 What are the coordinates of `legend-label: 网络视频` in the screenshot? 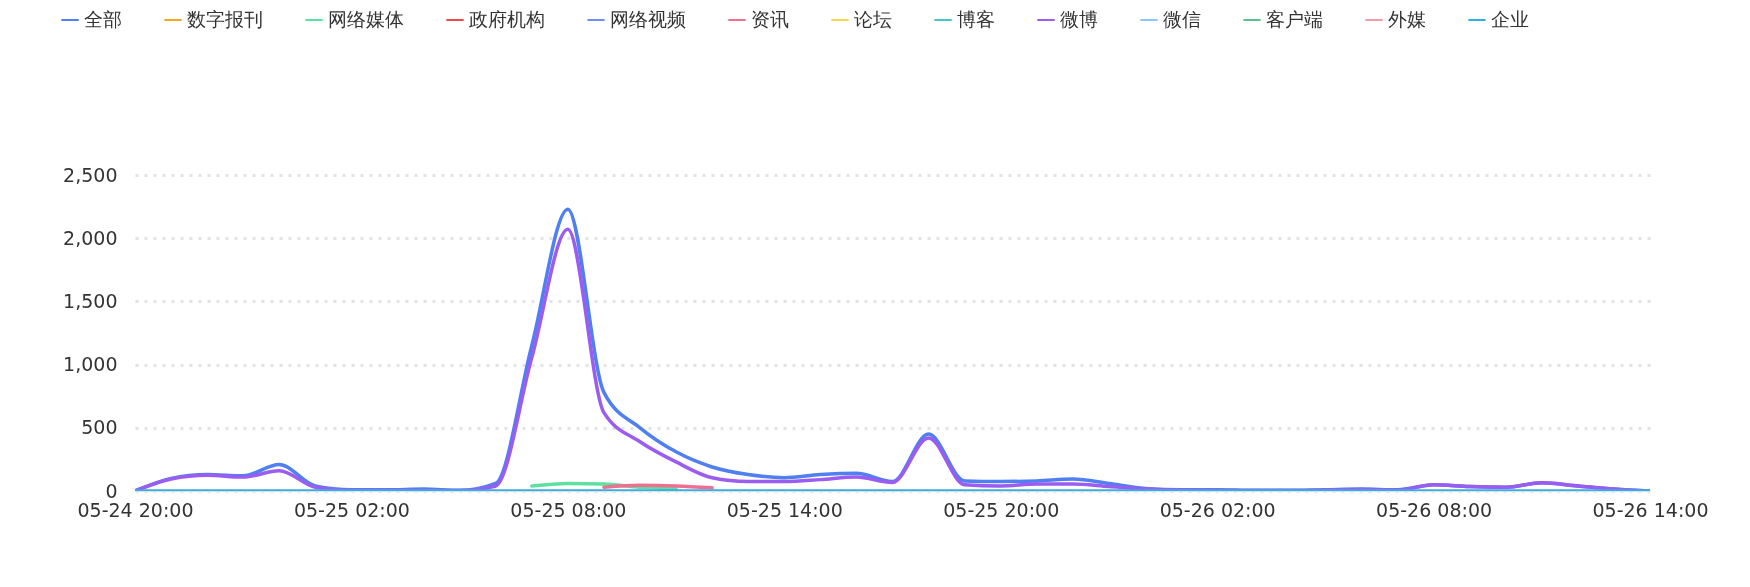 It's located at (648, 19).